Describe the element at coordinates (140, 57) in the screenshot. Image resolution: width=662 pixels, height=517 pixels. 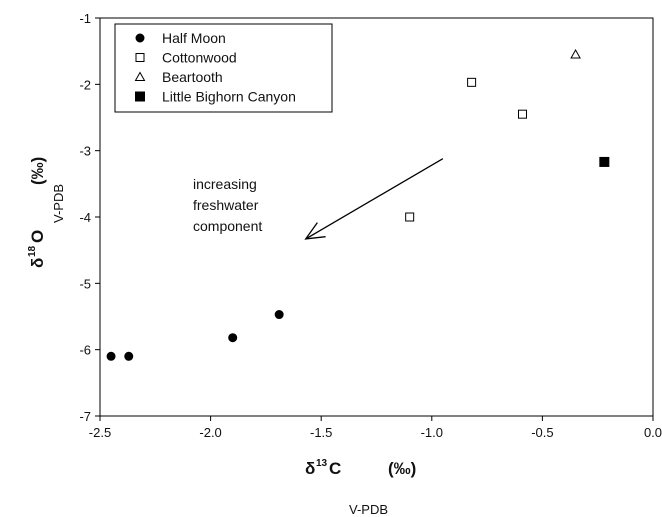
I see `legend-marker-cottonwood` at that location.